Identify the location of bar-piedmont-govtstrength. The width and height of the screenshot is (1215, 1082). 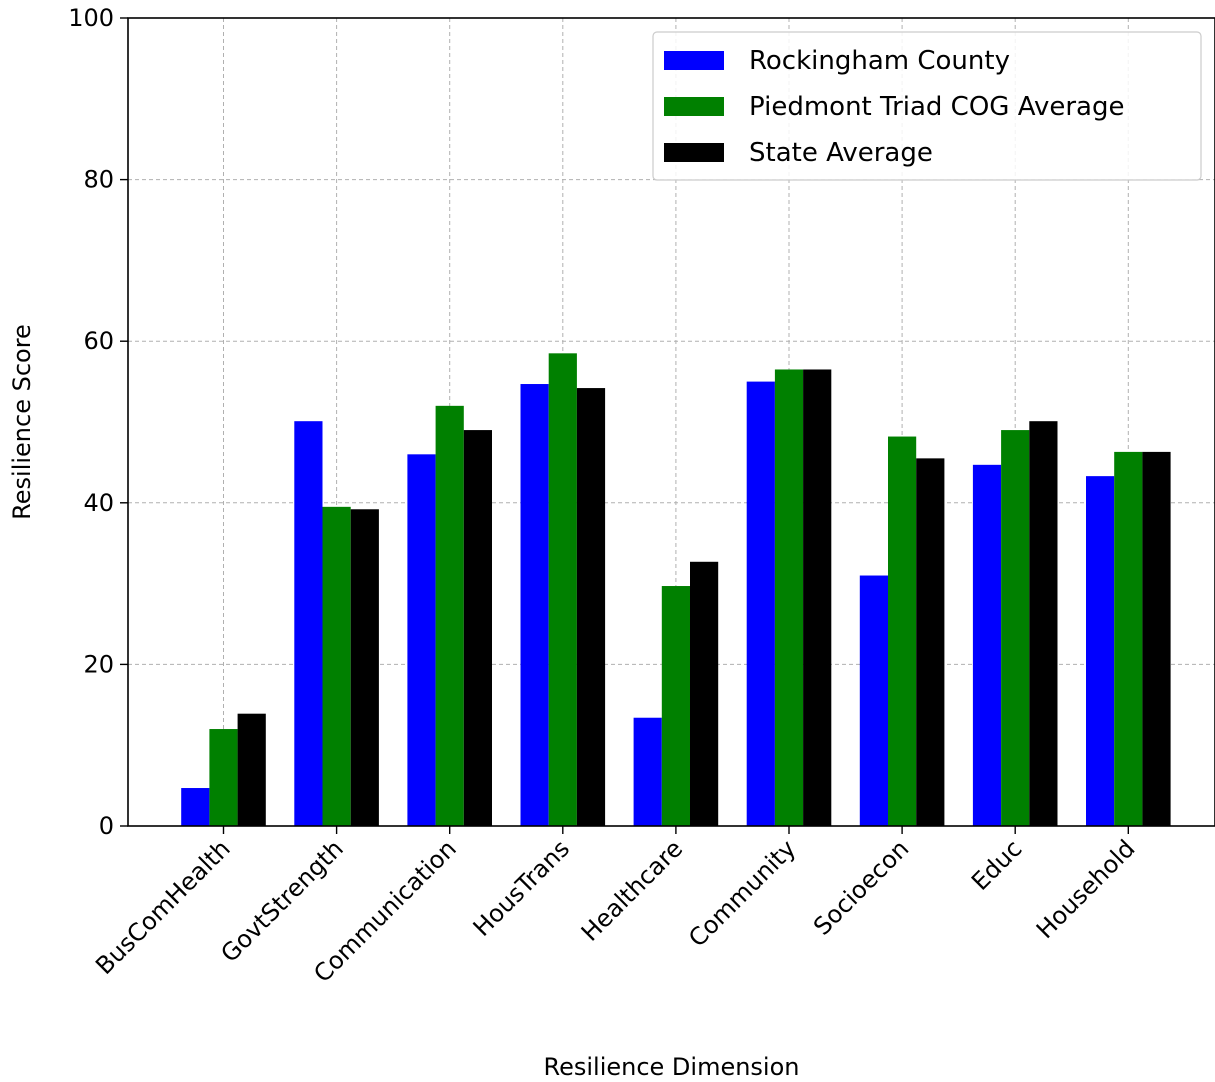
(336, 666).